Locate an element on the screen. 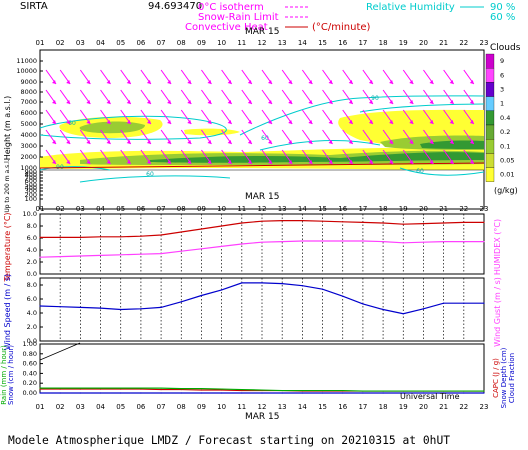  hour-label-top: 18 is located at coordinates (383, 43).